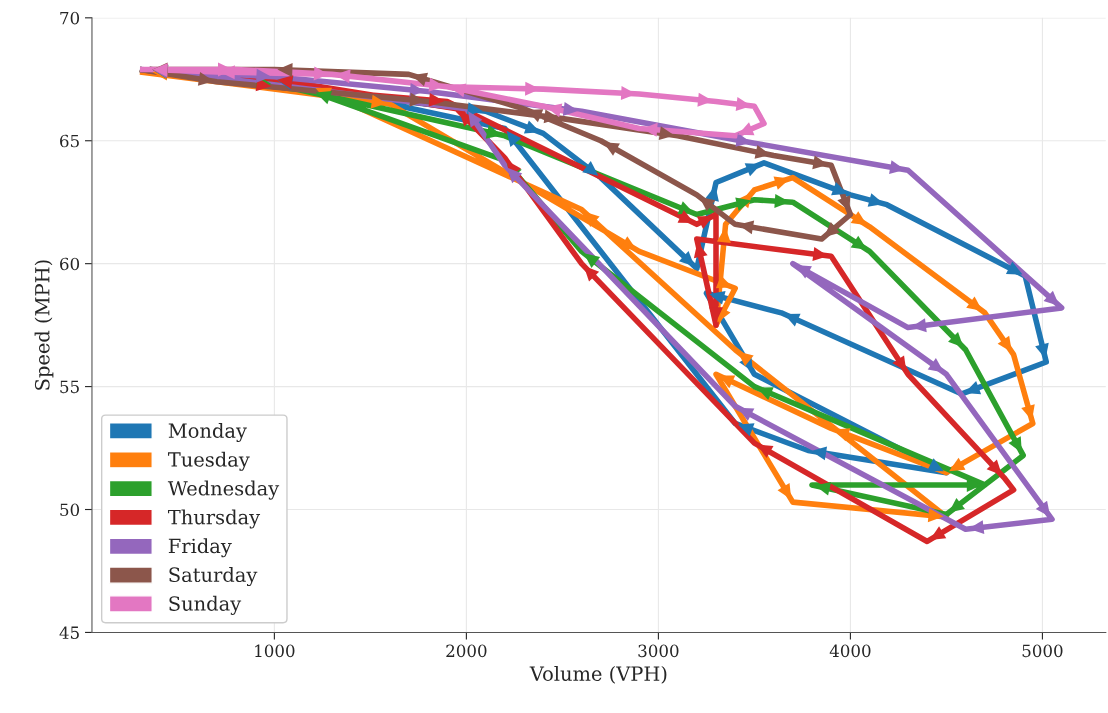  I want to click on legend-label: Tuesday, so click(208, 461).